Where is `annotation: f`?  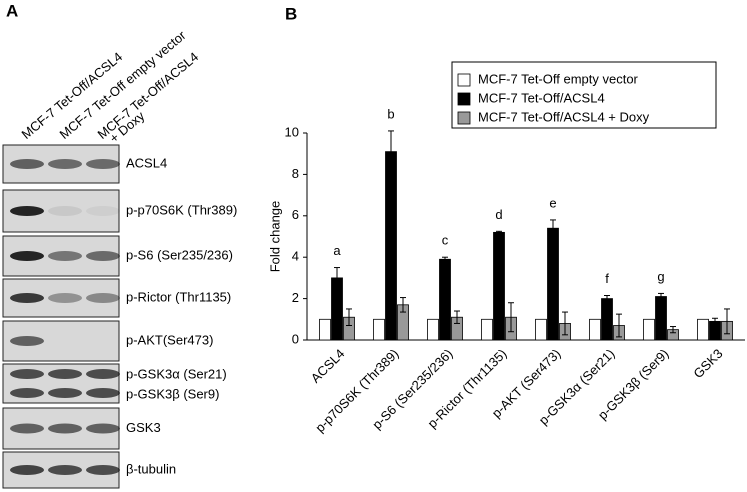 annotation: f is located at coordinates (607, 278).